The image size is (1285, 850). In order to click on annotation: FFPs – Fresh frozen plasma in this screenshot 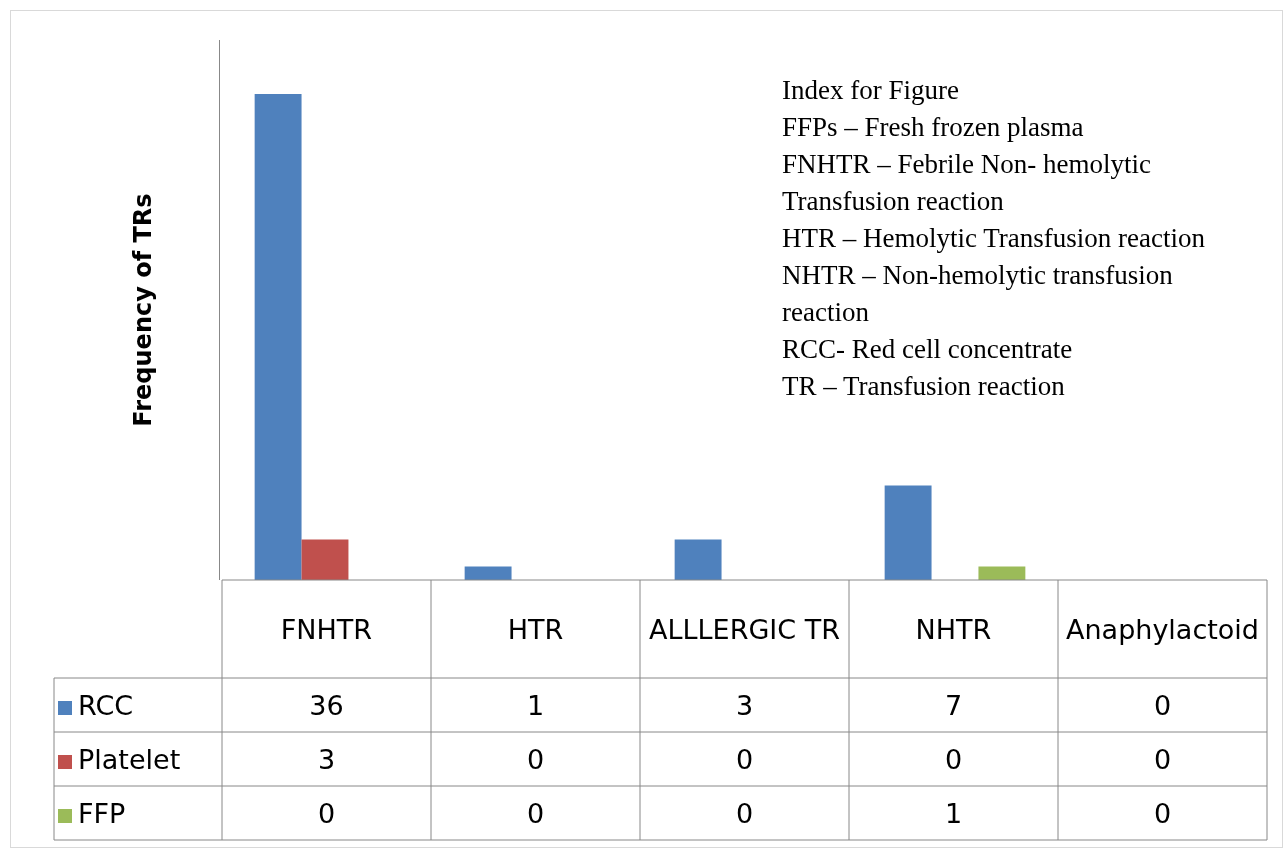, I will do `click(933, 127)`.